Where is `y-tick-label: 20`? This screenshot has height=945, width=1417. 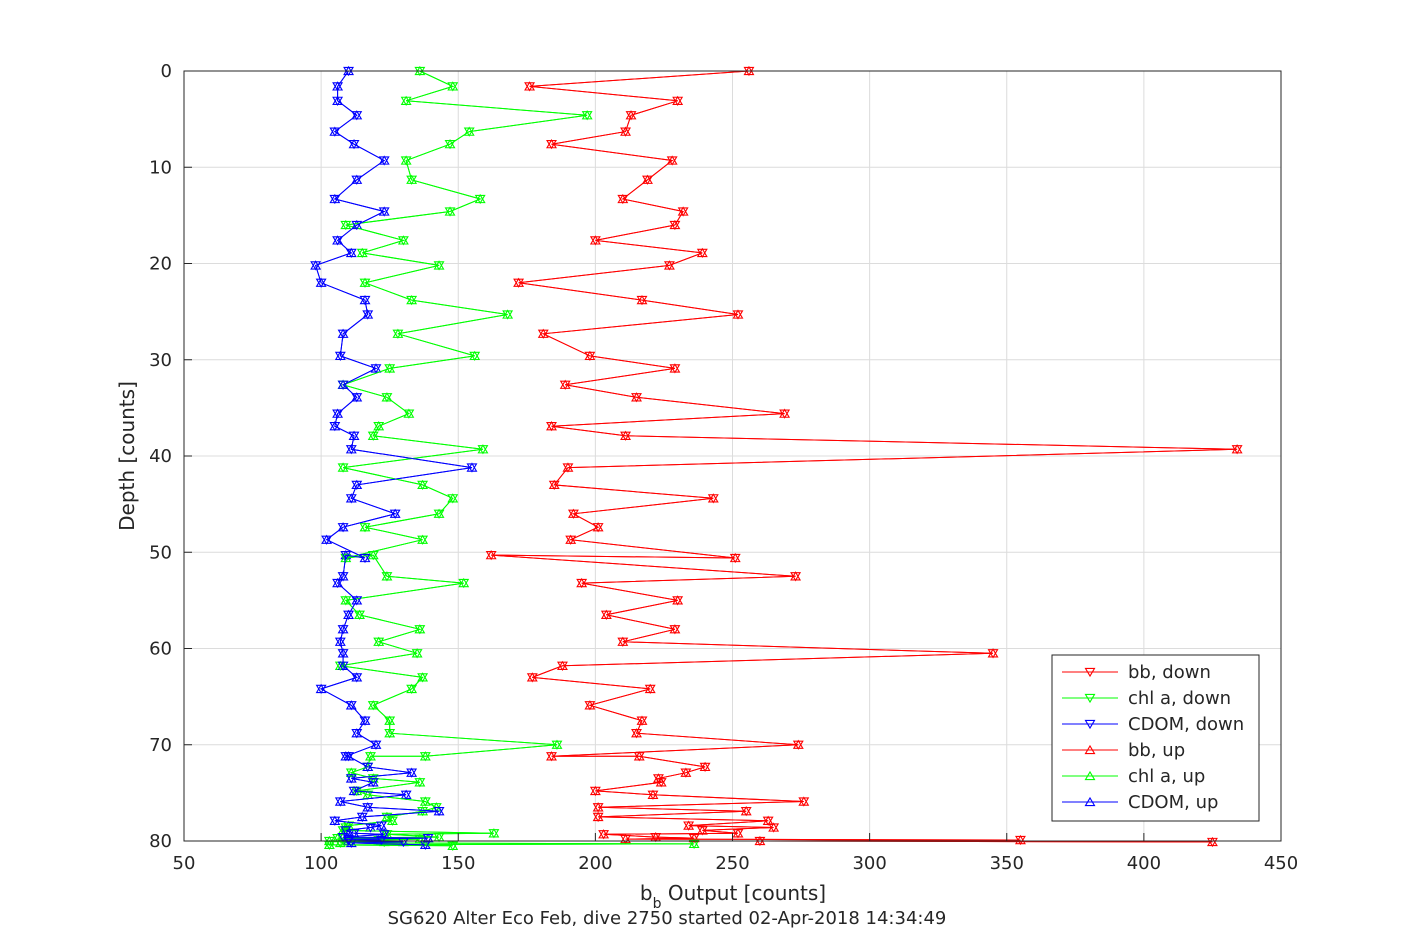 y-tick-label: 20 is located at coordinates (160, 264).